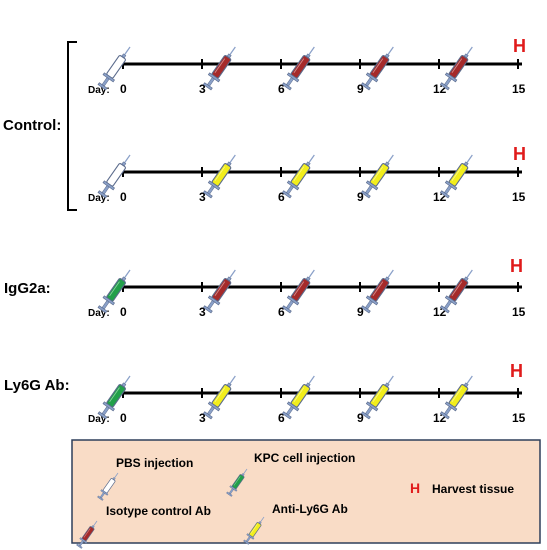 The image size is (547, 550). I want to click on legend-syringe-pbs-icon, so click(108, 486).